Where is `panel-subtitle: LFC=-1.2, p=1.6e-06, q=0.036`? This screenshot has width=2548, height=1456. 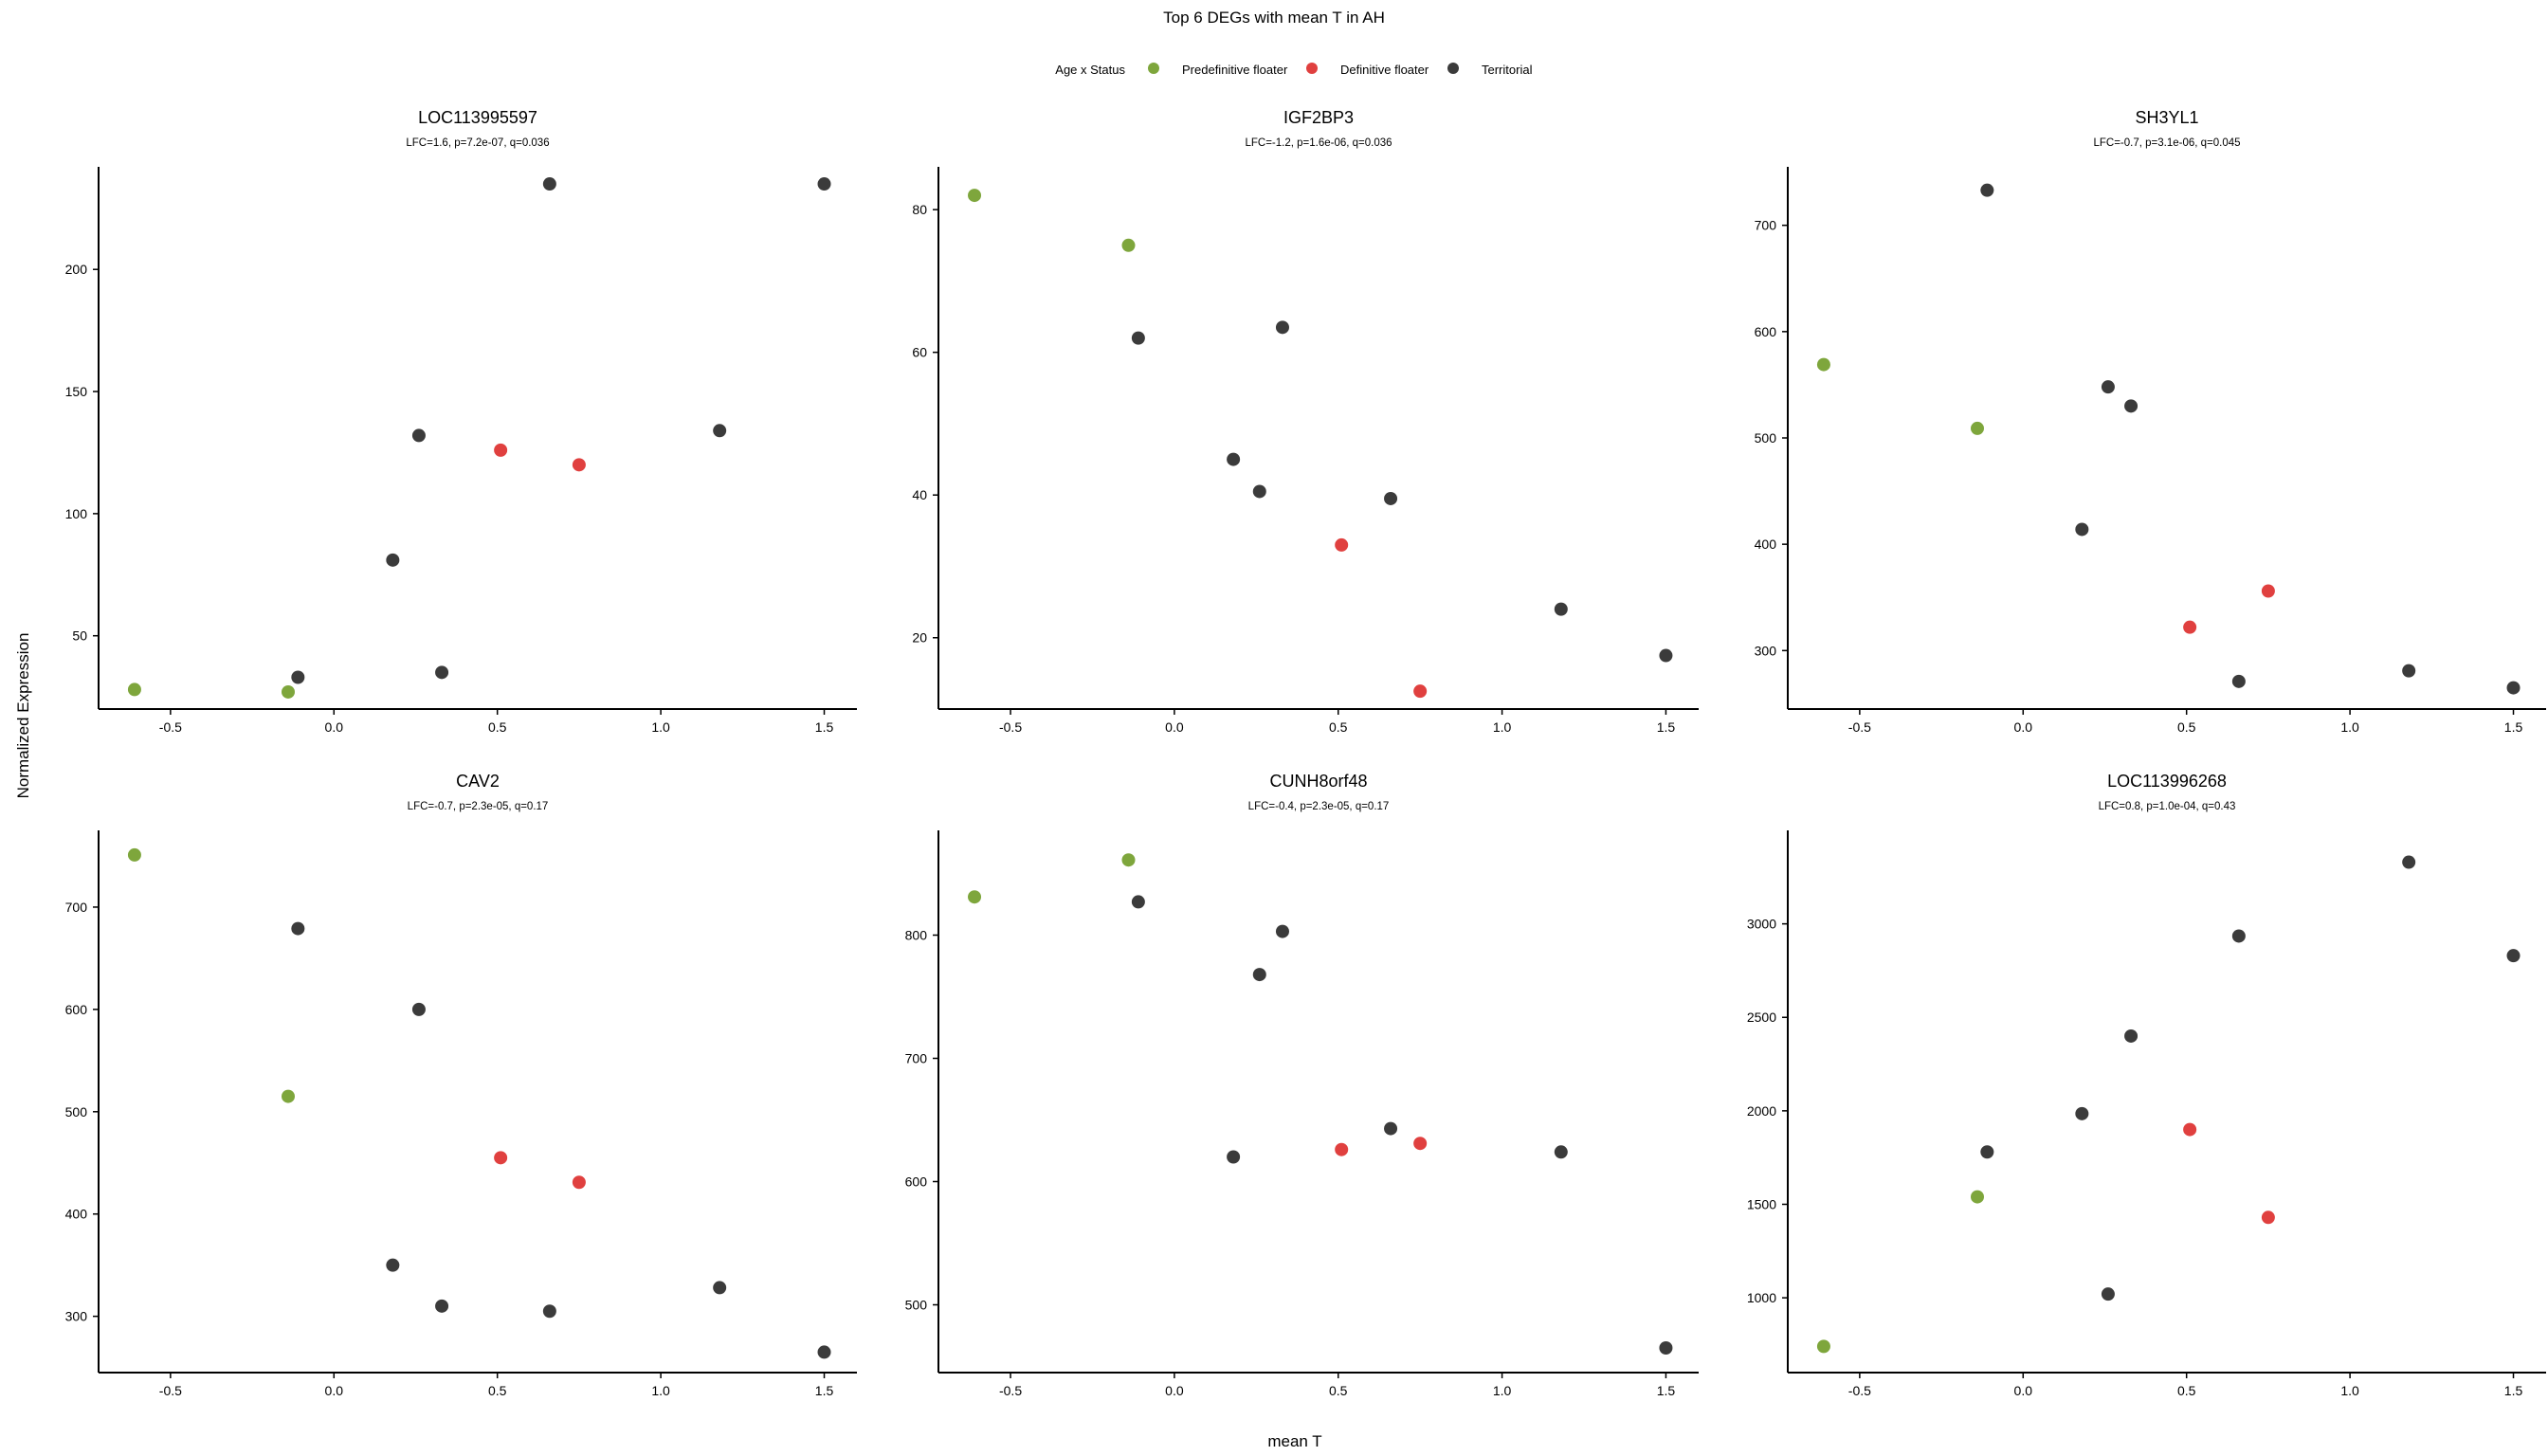 panel-subtitle: LFC=-1.2, p=1.6e-06, q=0.036 is located at coordinates (1318, 143).